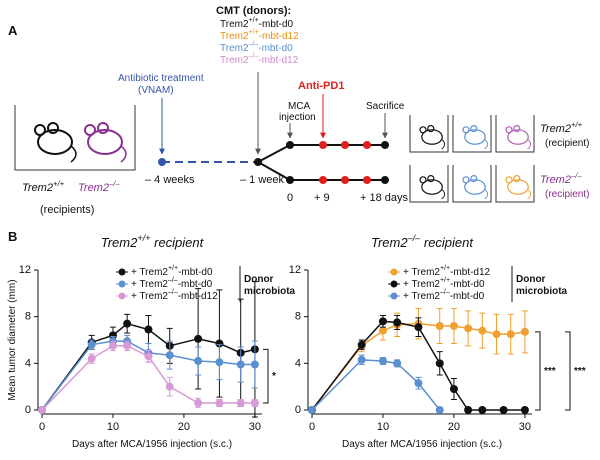 The height and width of the screenshot is (460, 600). What do you see at coordinates (253, 11) in the screenshot?
I see `donors-title: CMT (donors):` at bounding box center [253, 11].